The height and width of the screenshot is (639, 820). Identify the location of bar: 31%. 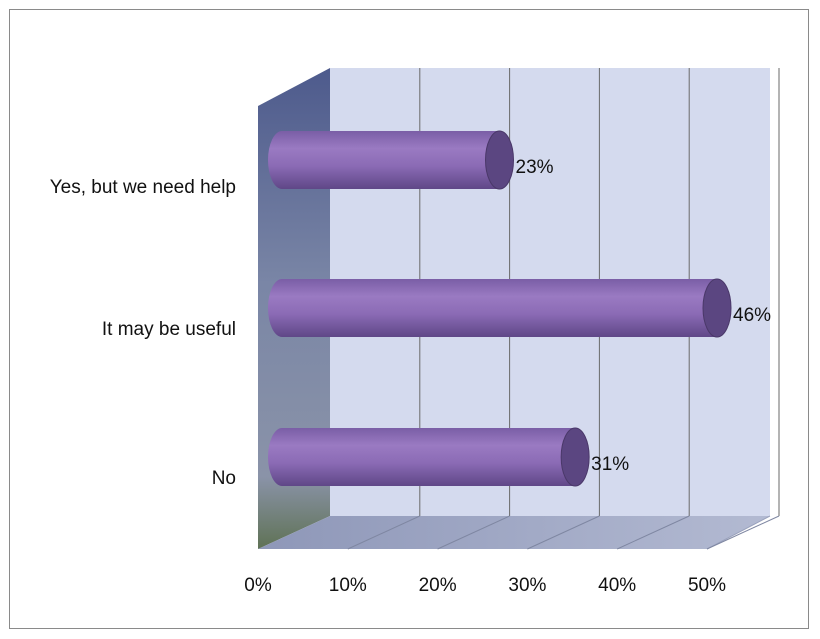
(448, 457).